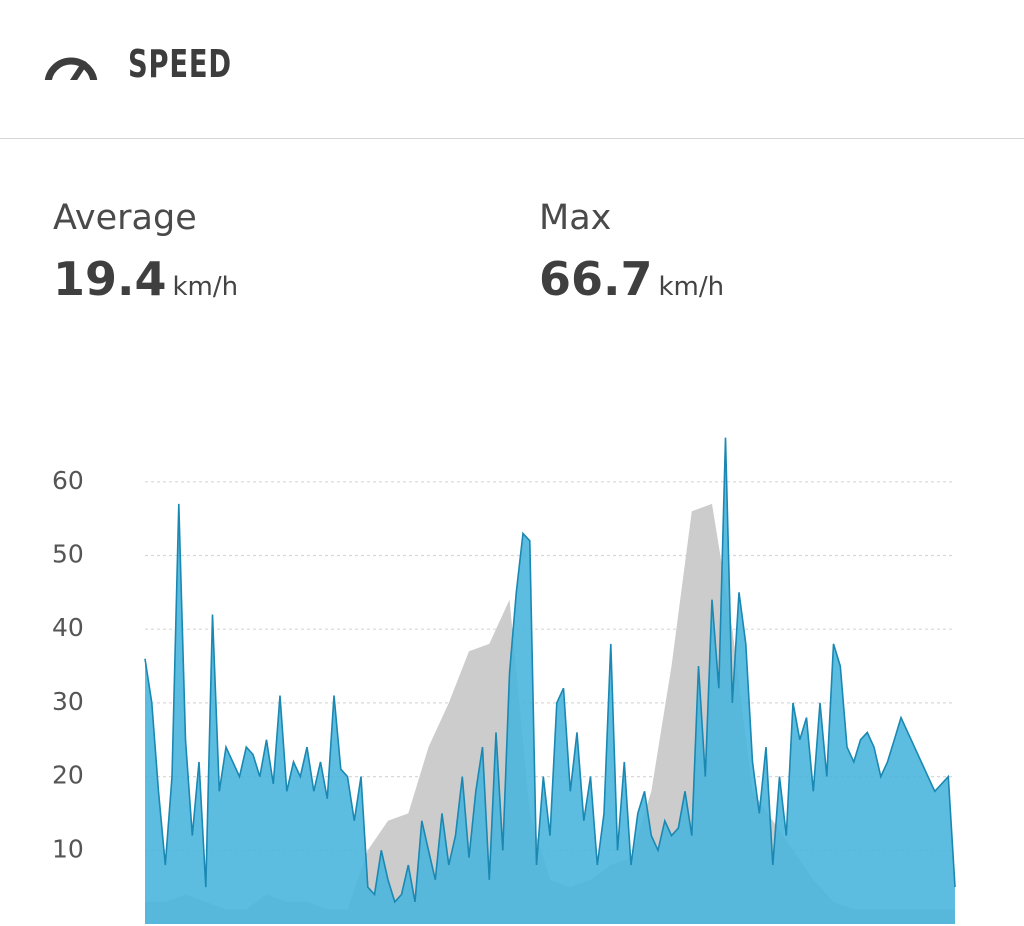 The width and height of the screenshot is (1024, 926). Describe the element at coordinates (68, 848) in the screenshot. I see `y-tick-label: 10` at that location.